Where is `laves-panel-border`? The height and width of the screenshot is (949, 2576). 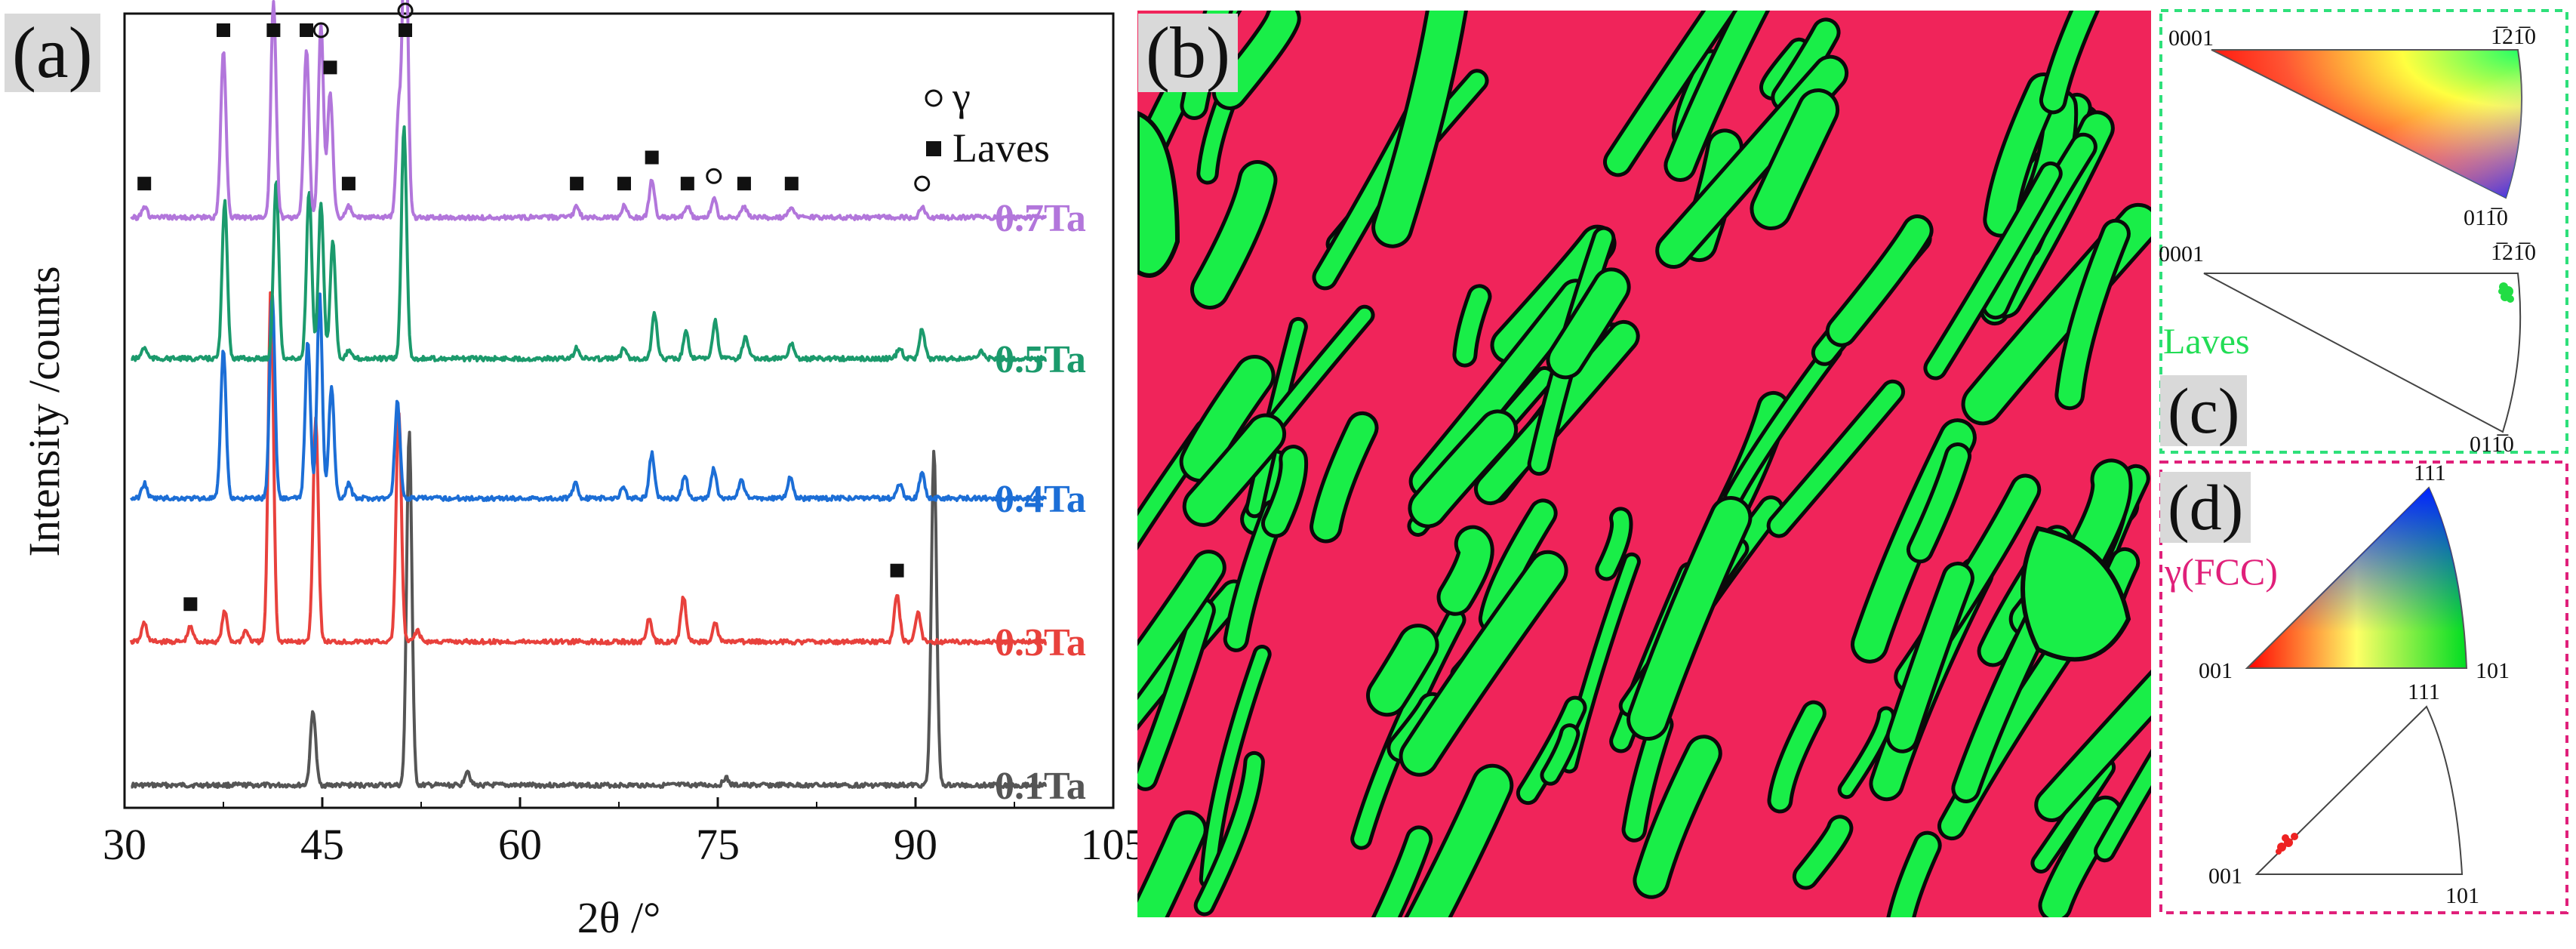
laves-panel-border is located at coordinates (2363, 231).